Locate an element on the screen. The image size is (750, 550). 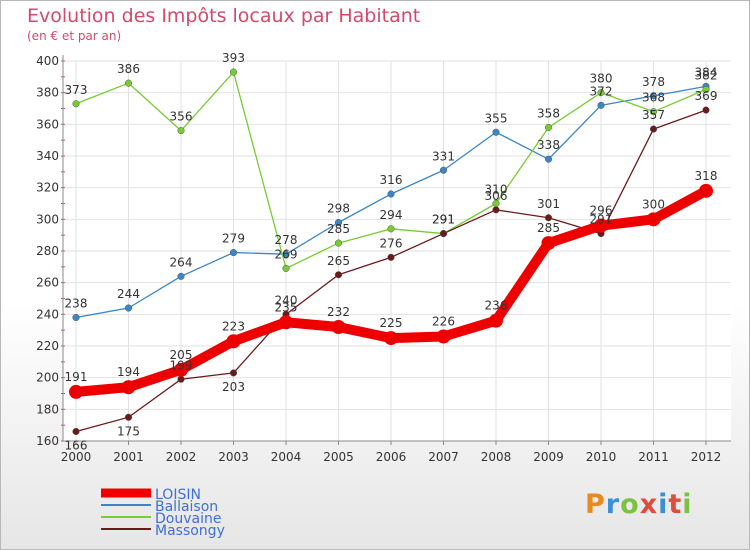
data-label-massongy: 306 is located at coordinates (496, 196).